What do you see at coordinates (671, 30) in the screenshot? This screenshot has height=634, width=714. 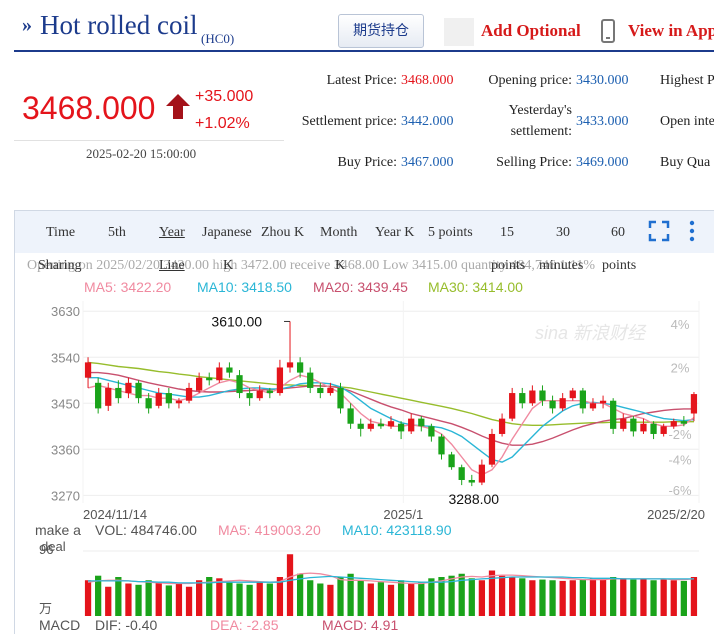 I see `view-in-app-link: View in App` at bounding box center [671, 30].